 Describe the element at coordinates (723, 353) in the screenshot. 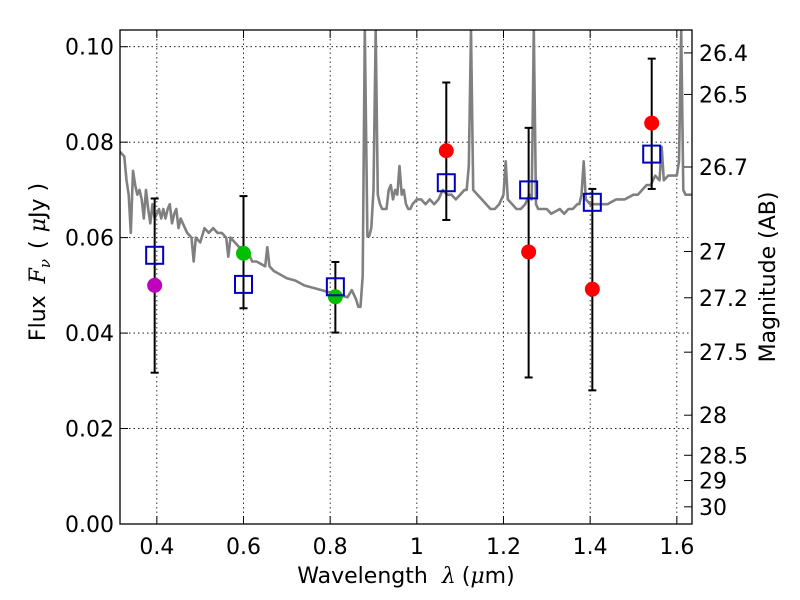

I see `y2-tick-label: 27.5` at that location.